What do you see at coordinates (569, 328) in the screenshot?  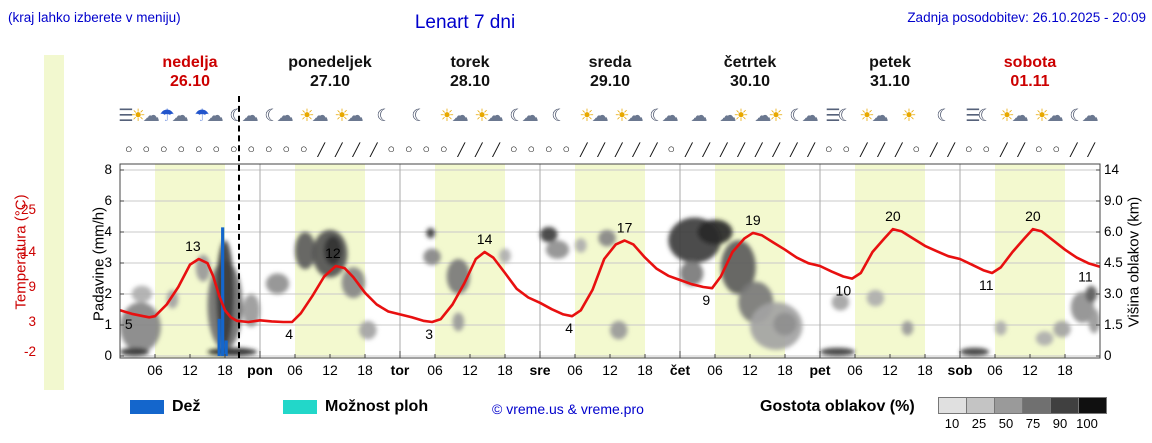 I see `temperature-value-label: 4` at bounding box center [569, 328].